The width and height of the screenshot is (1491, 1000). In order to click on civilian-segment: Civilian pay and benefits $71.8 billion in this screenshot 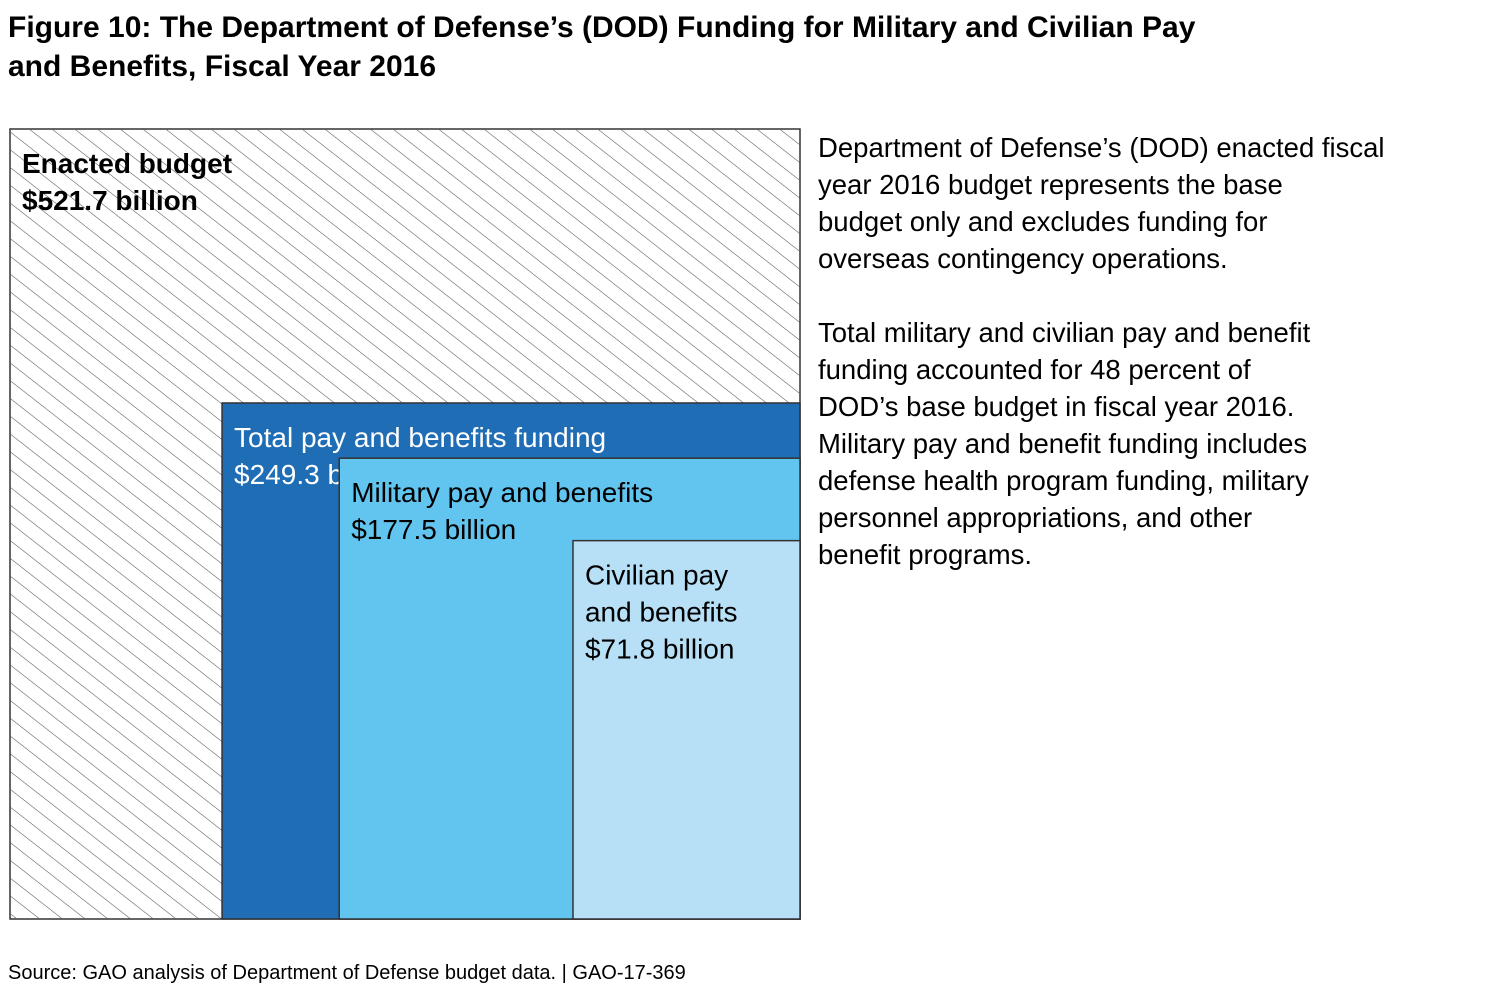, I will do `click(686, 729)`.